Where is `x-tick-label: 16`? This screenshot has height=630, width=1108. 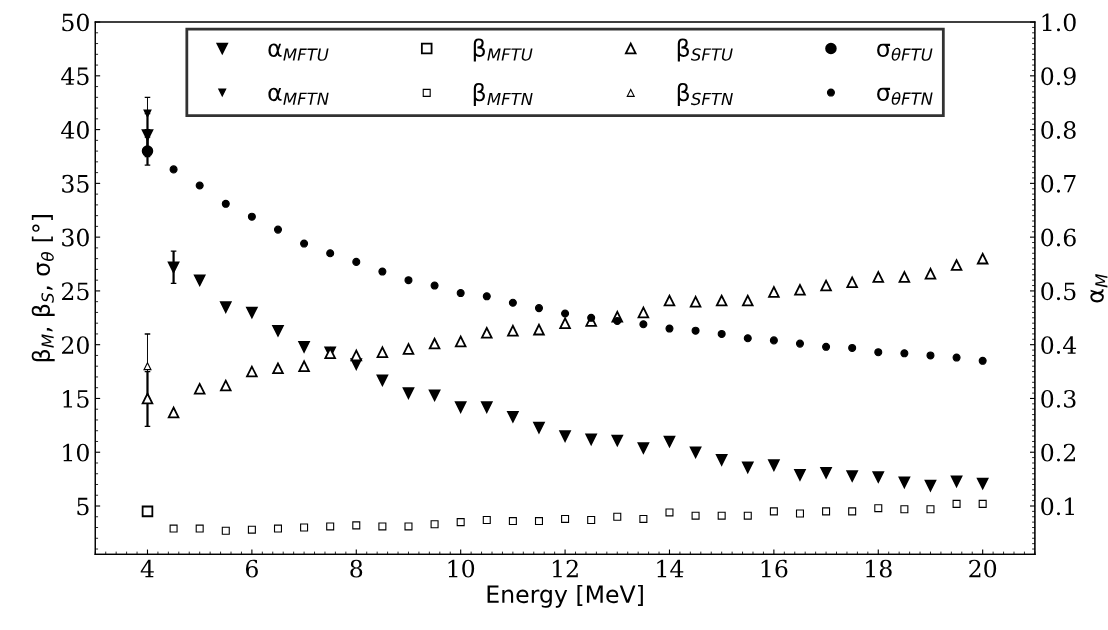 x-tick-label: 16 is located at coordinates (774, 568).